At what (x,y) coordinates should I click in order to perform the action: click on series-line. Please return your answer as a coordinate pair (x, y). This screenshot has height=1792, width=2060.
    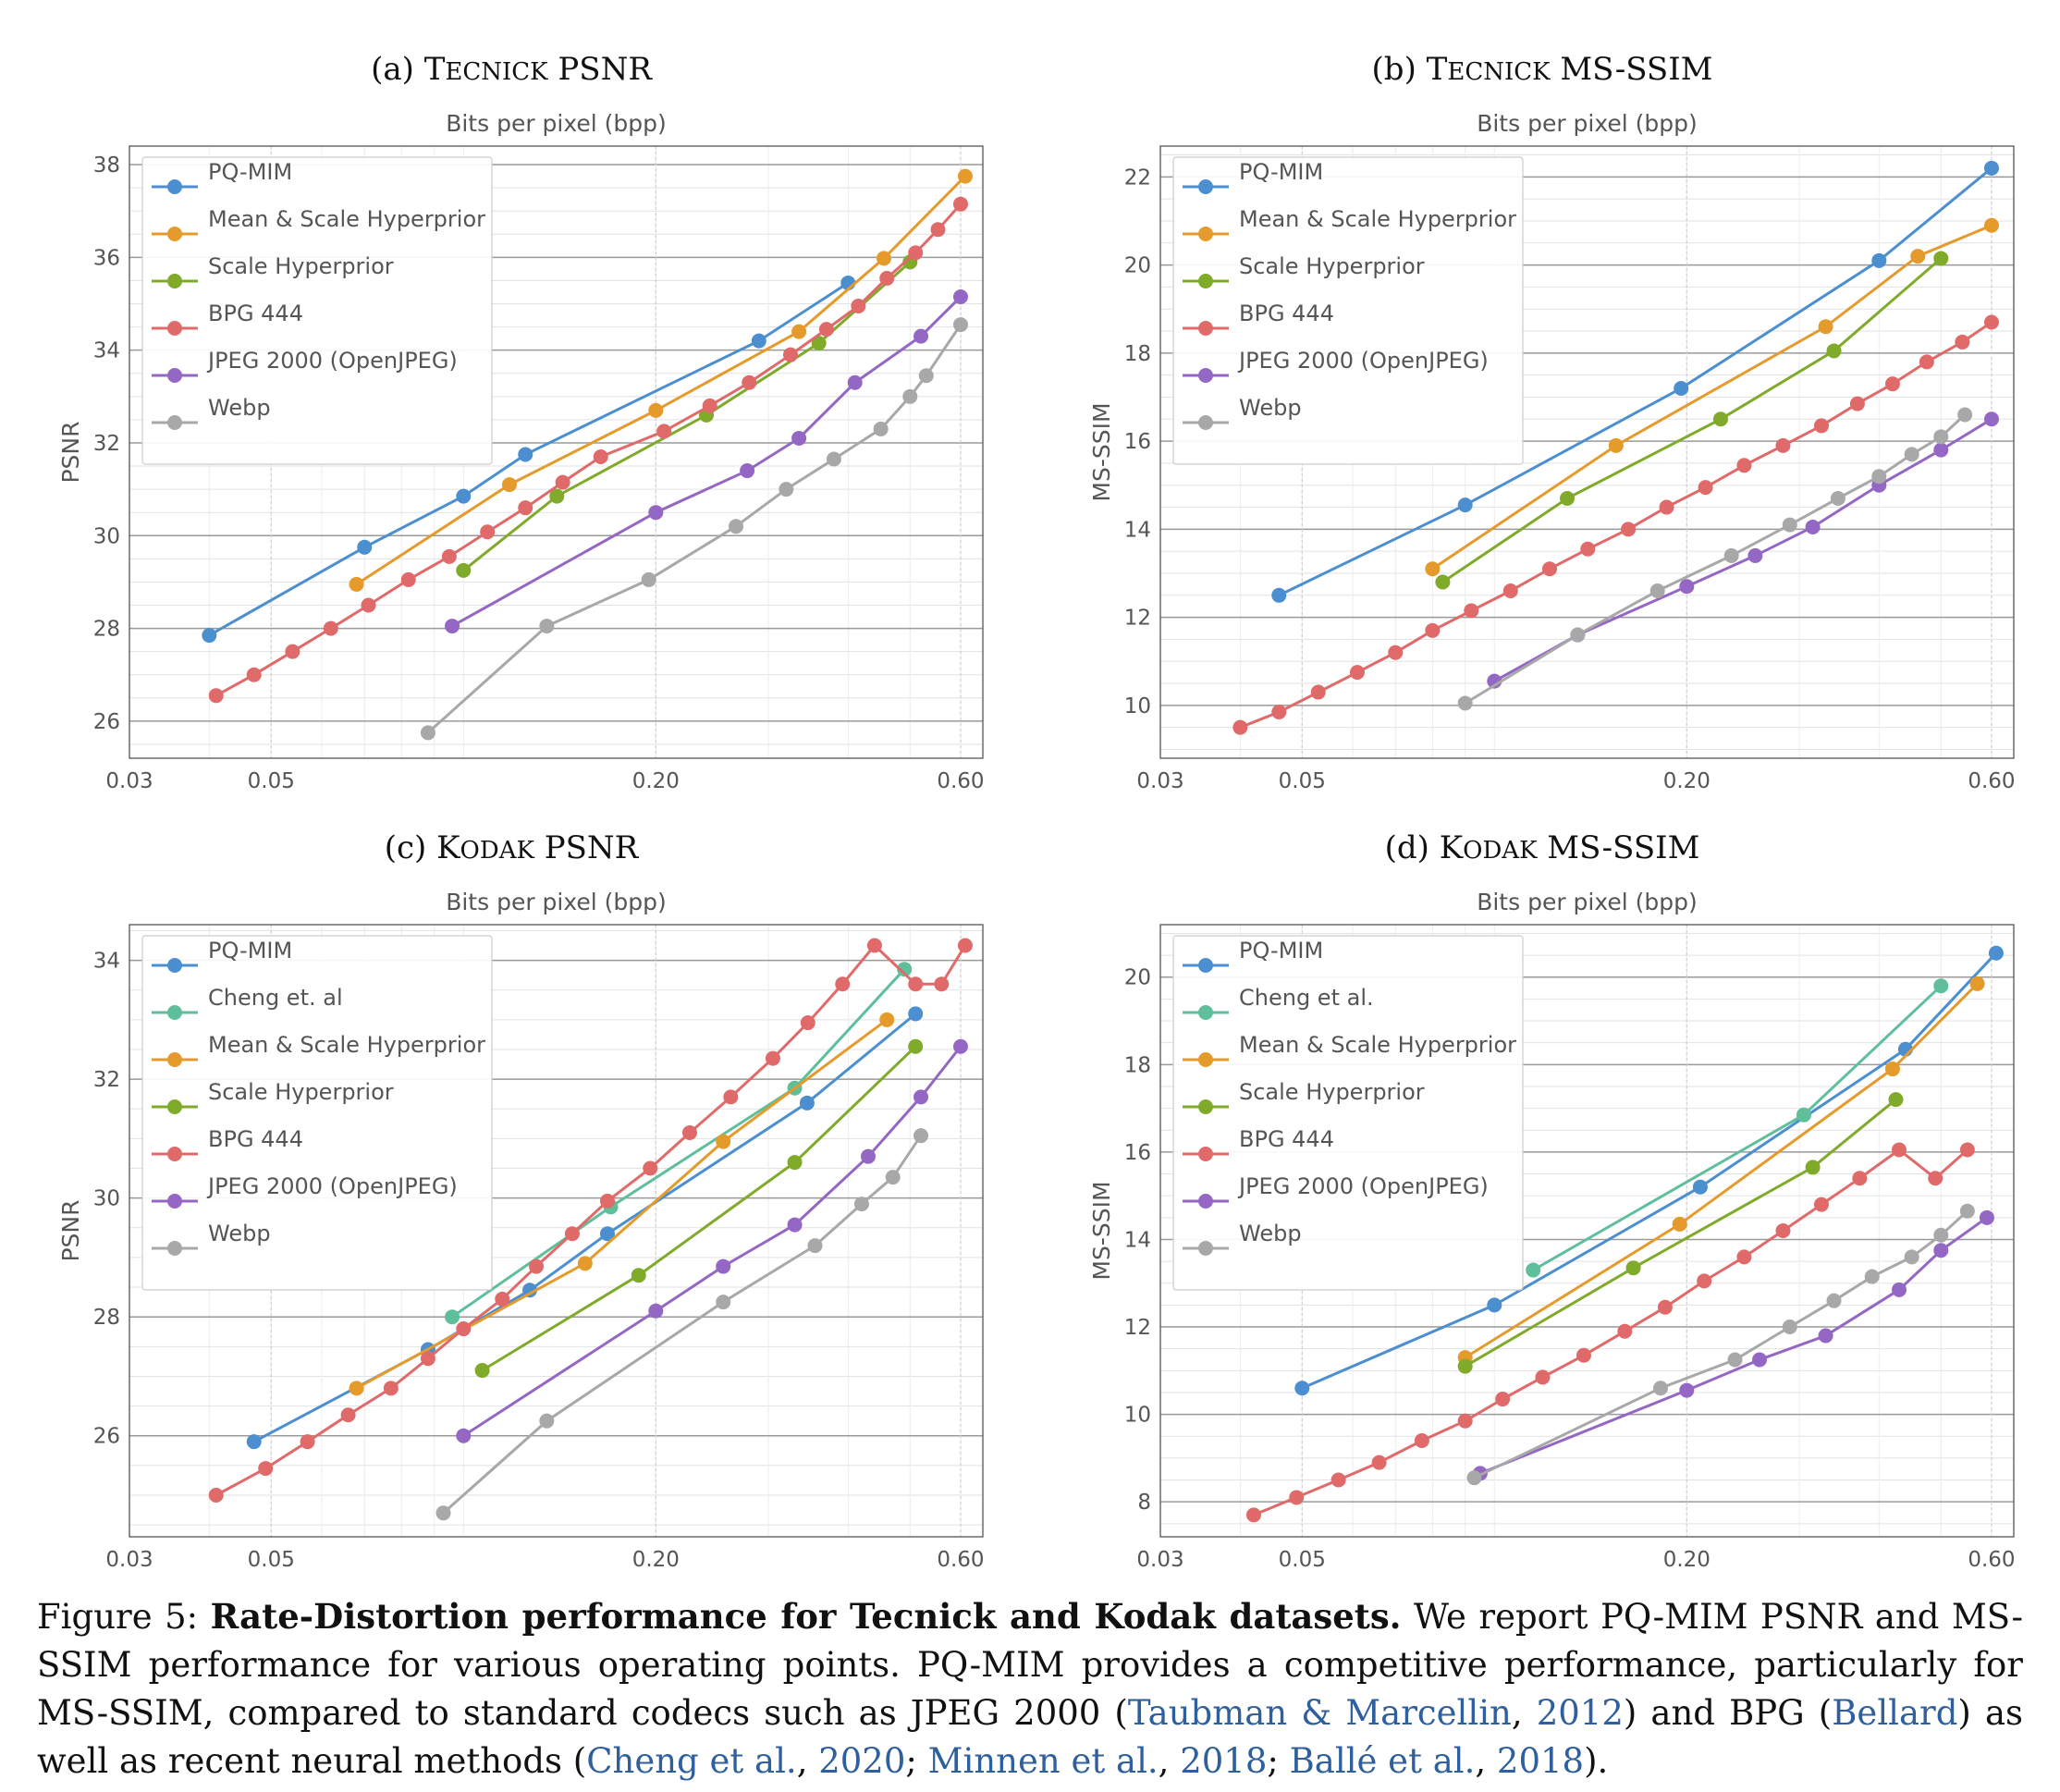
    Looking at the image, I should click on (707, 461).